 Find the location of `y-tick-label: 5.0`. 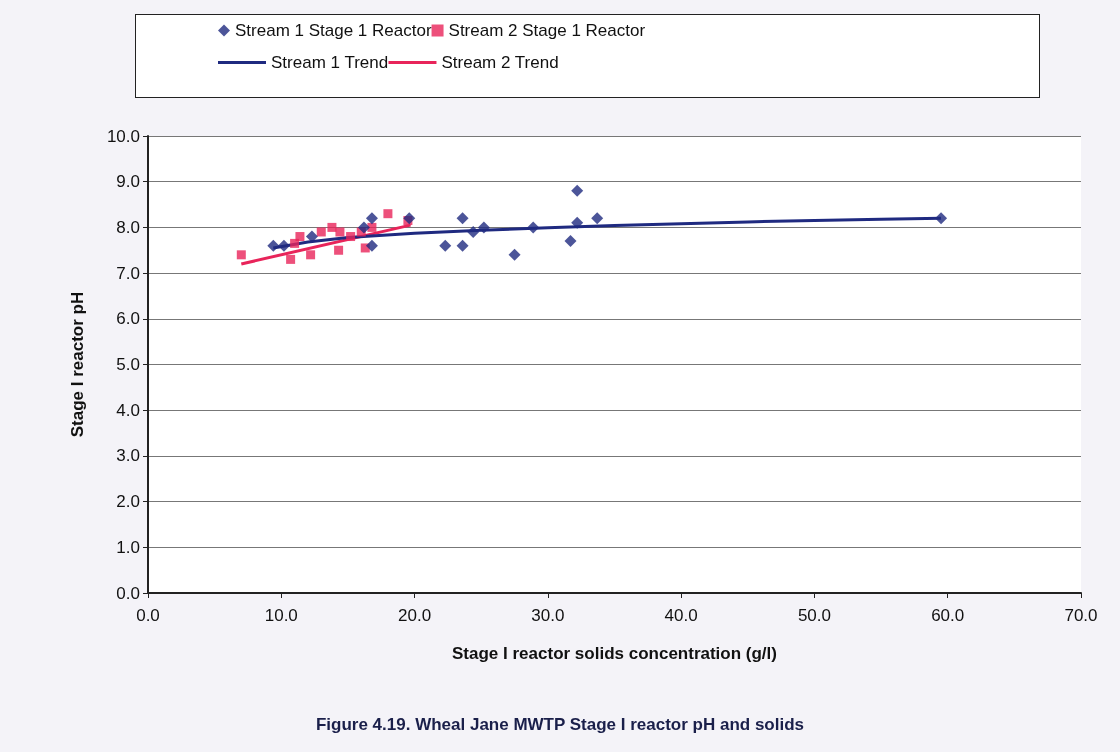

y-tick-label: 5.0 is located at coordinates (128, 364).